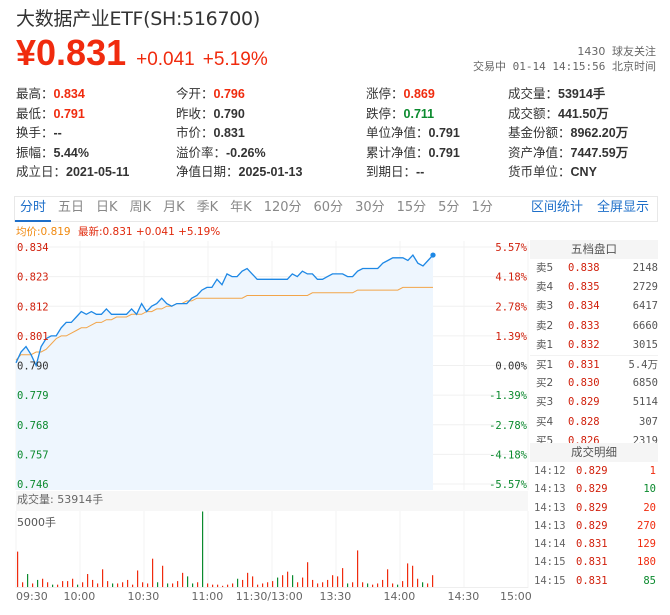 The height and width of the screenshot is (615, 670). What do you see at coordinates (399, 596) in the screenshot?
I see `x-tick: 14:00` at bounding box center [399, 596].